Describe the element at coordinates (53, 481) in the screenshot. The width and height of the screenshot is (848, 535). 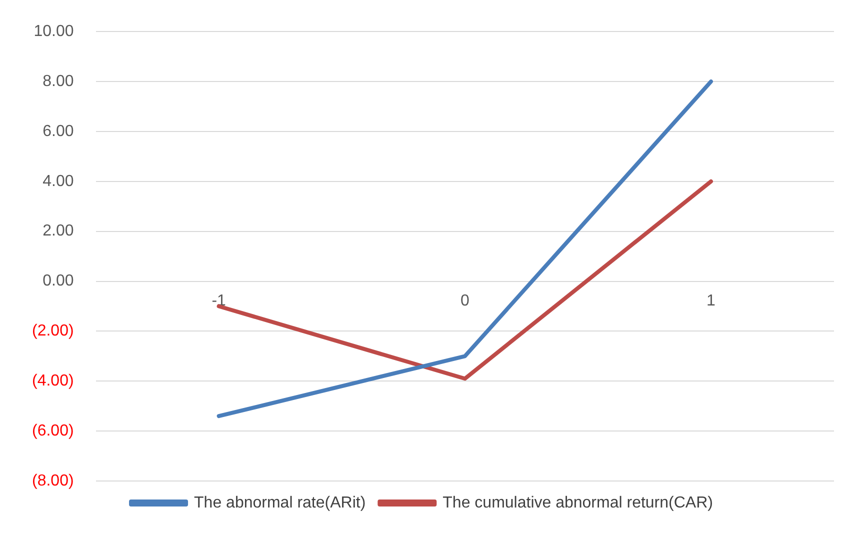
I see `y-tick-label: (8.00)` at that location.